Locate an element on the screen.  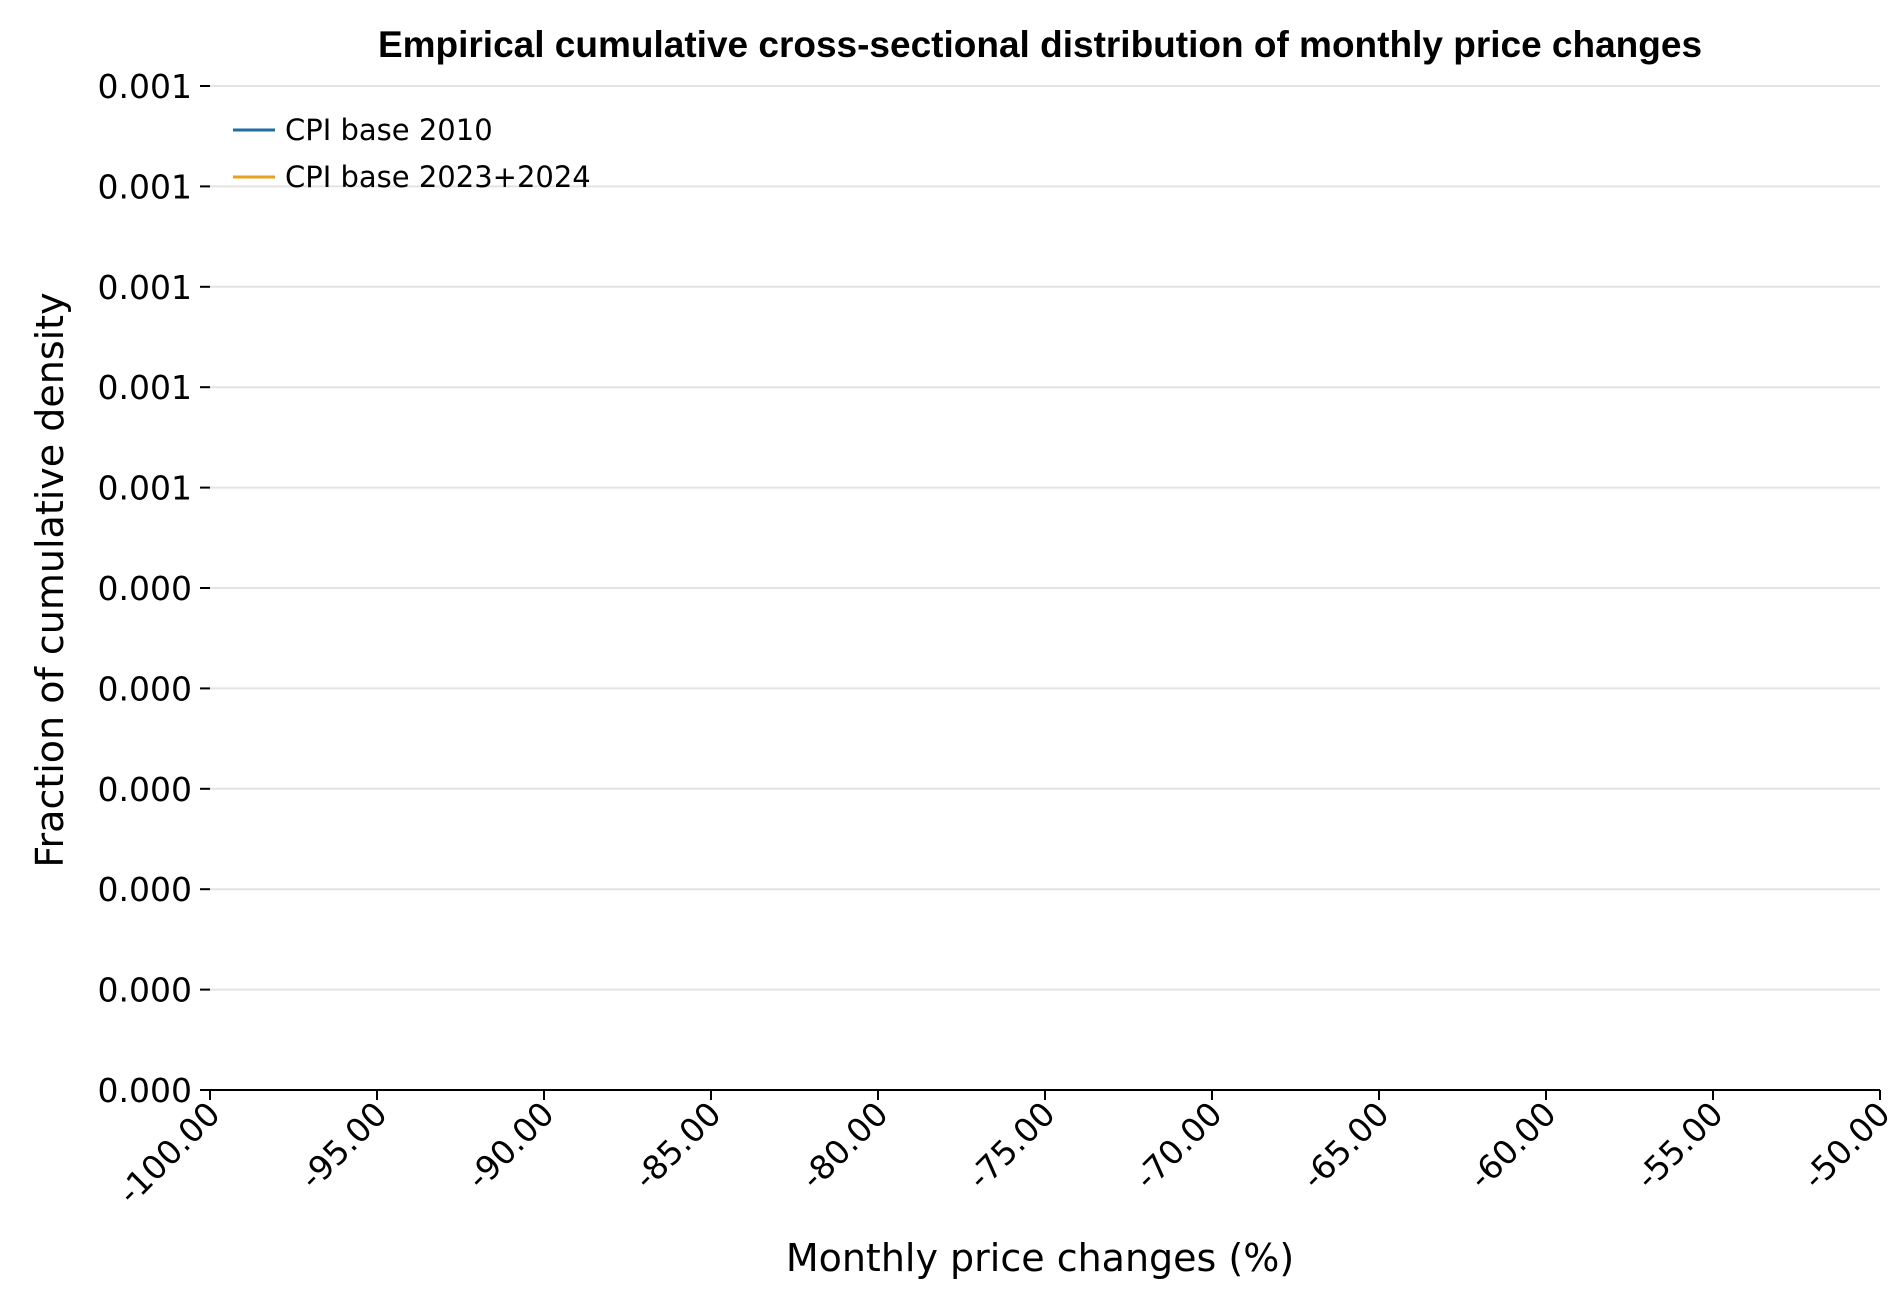
x-tick-label: -65.00 is located at coordinates (1345, 1145).